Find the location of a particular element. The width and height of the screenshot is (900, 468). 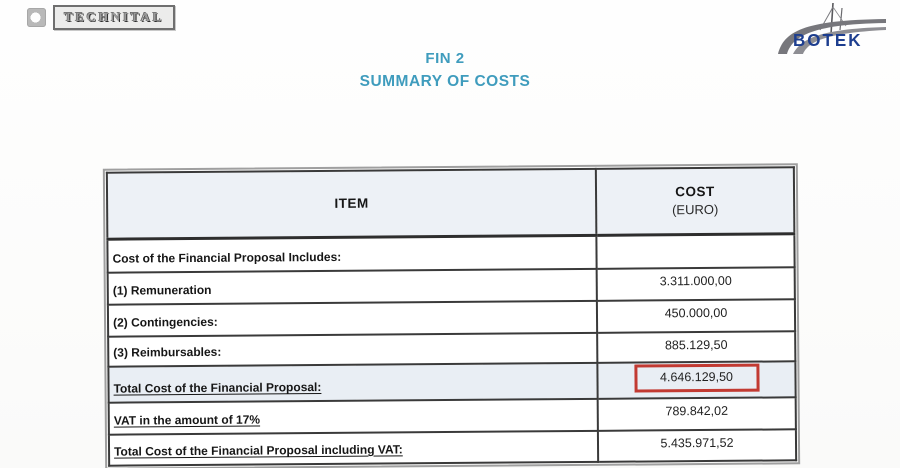

botek-road-graphic-icon is located at coordinates (832, 28).